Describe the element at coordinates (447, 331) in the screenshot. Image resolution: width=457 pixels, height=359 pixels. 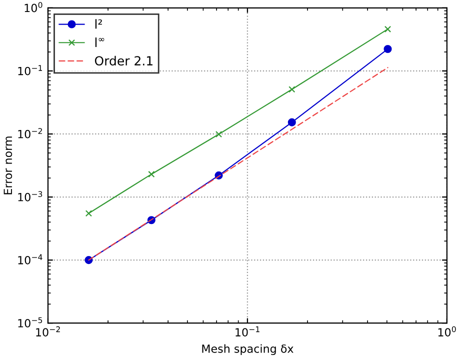
I see `x-tick-label: 10$^{0}$` at that location.